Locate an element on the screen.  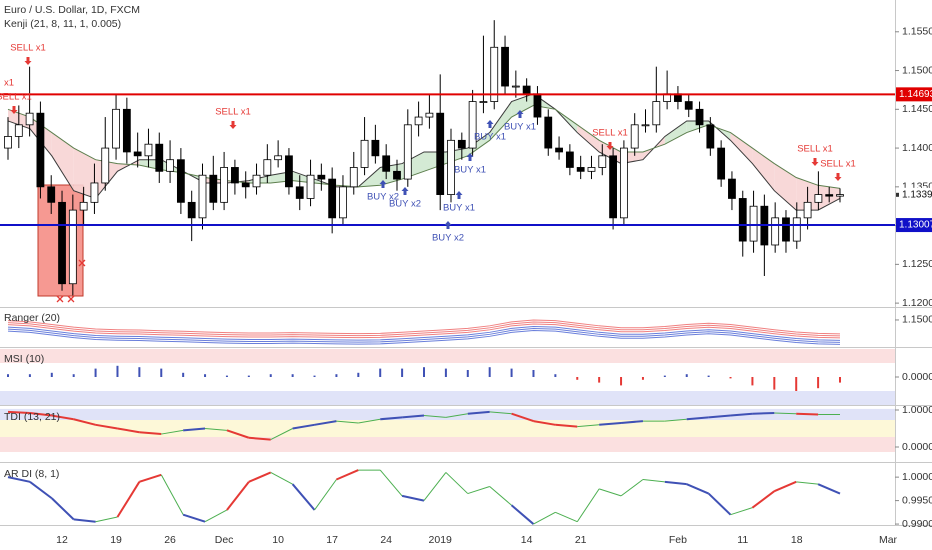
y-tick-label: 1.12500 is located at coordinates (917, 264).